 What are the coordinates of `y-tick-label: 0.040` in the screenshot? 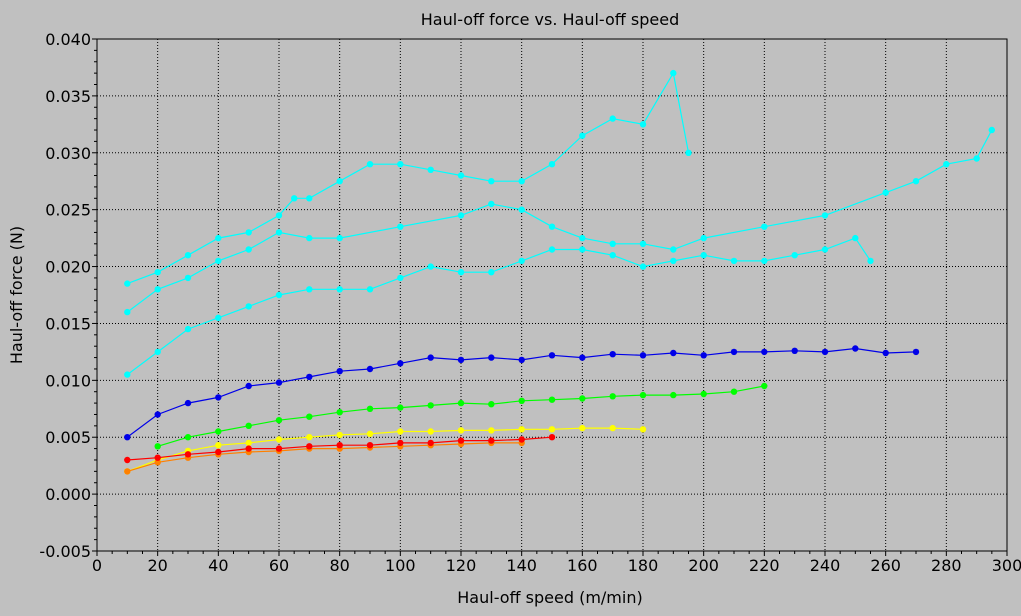 It's located at (68, 39).